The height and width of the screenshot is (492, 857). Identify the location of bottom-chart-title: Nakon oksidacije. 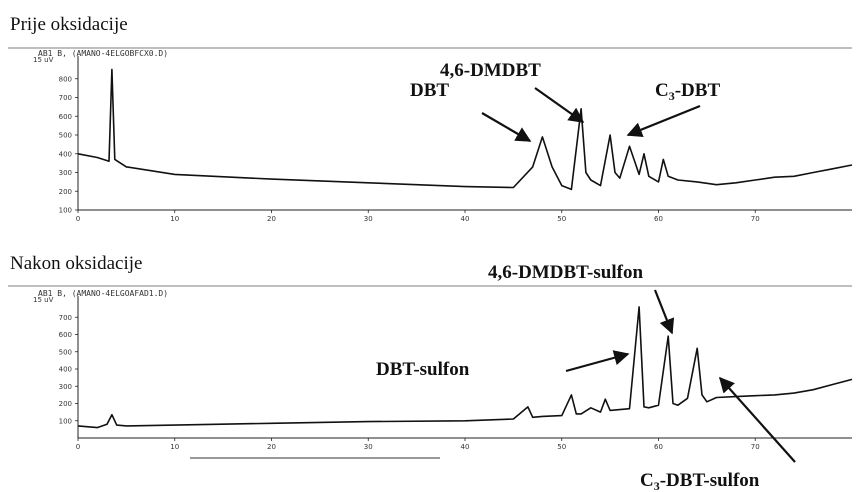
(76, 263).